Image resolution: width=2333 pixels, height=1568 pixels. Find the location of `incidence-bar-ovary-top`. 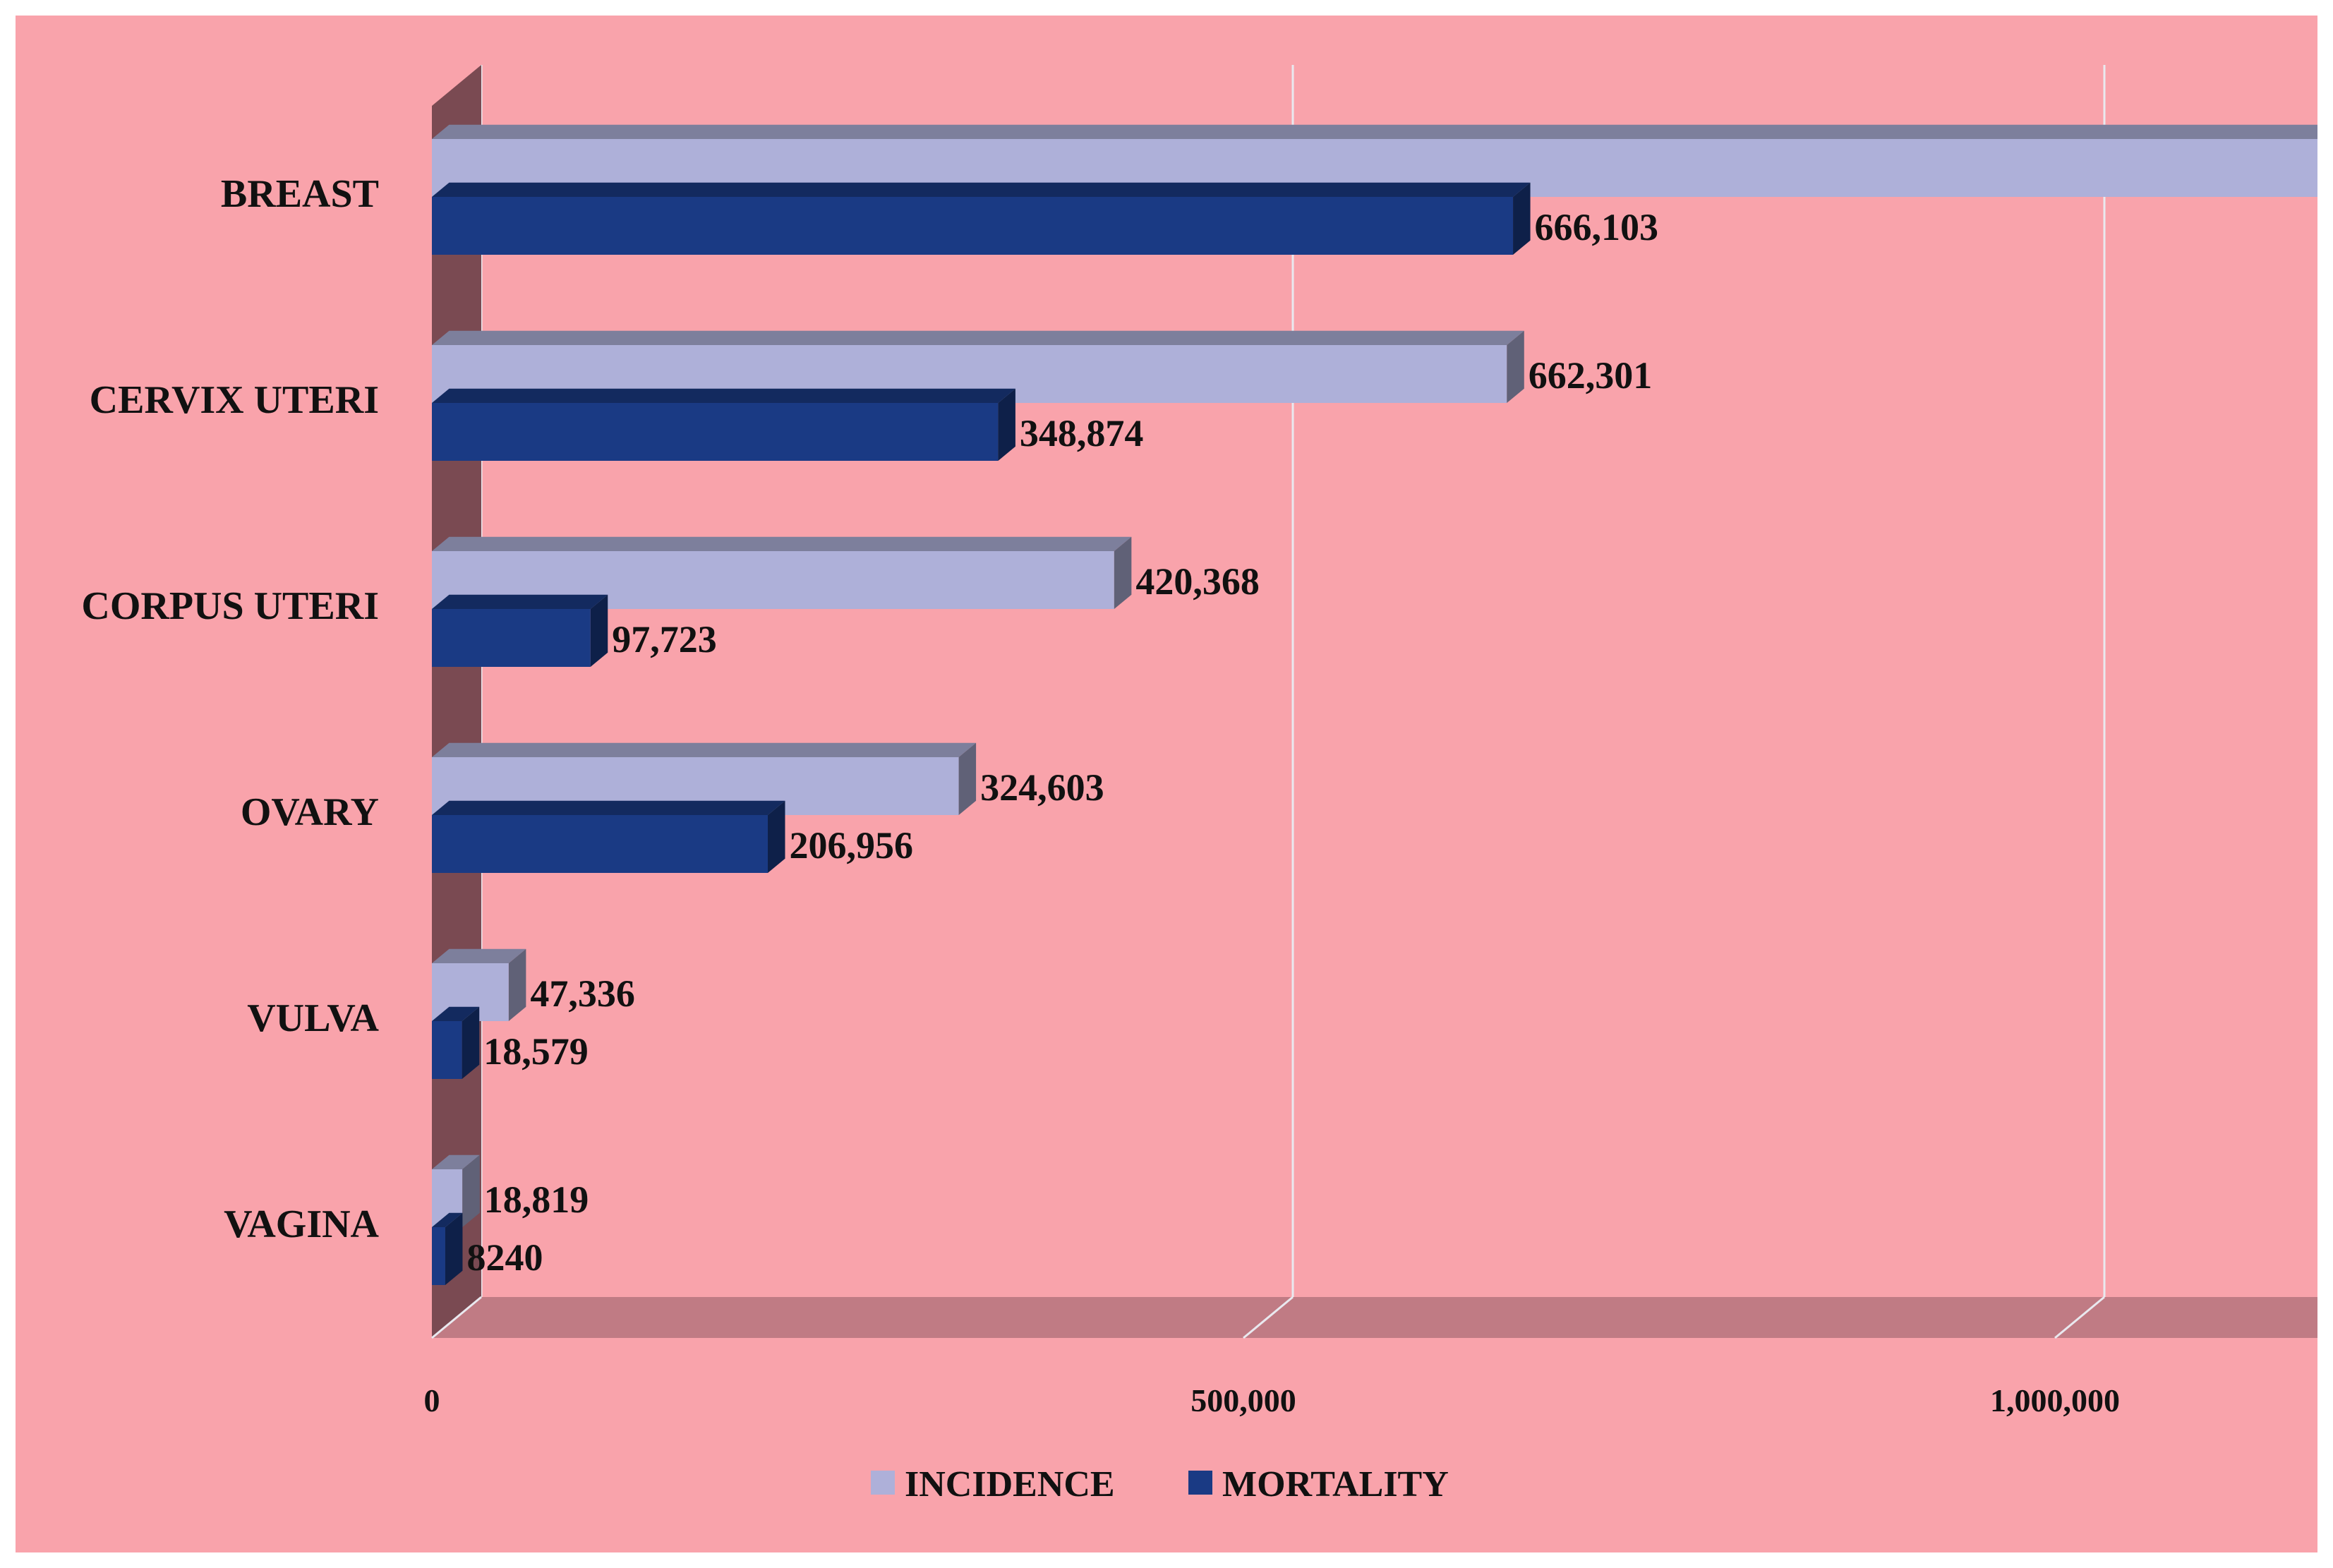

incidence-bar-ovary-top is located at coordinates (704, 749).